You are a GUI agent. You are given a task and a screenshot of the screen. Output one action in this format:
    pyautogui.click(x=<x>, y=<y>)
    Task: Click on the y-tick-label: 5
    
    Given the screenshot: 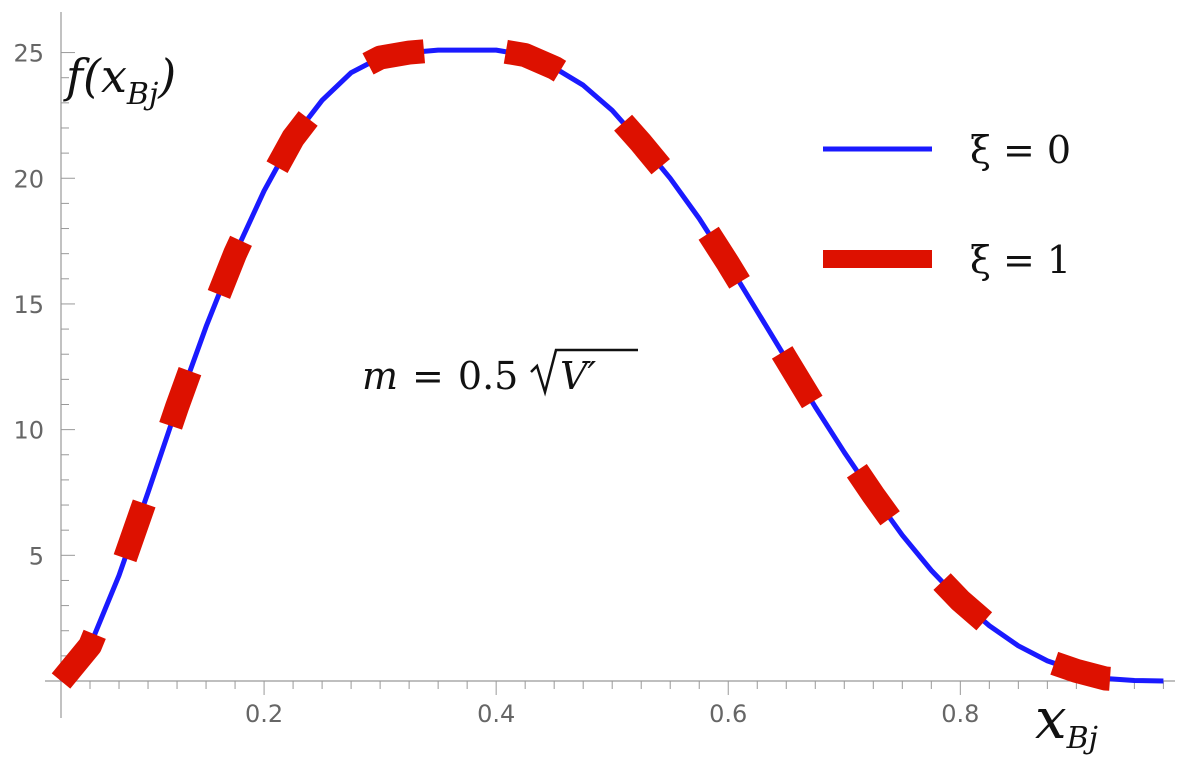 What is the action you would take?
    pyautogui.click(x=36, y=556)
    